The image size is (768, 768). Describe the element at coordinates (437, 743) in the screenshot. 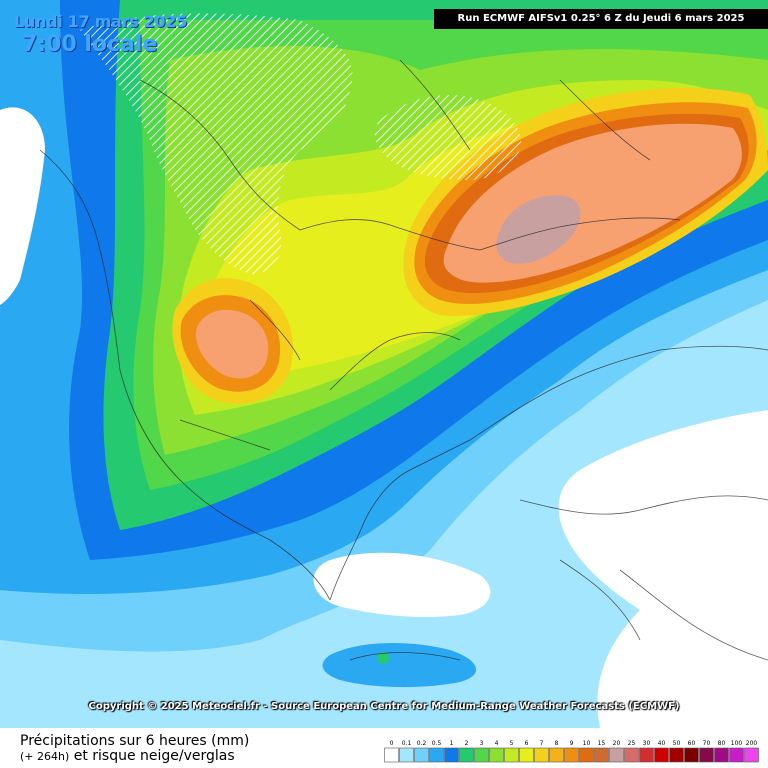

I see `legend-tick-label: 0.5` at that location.